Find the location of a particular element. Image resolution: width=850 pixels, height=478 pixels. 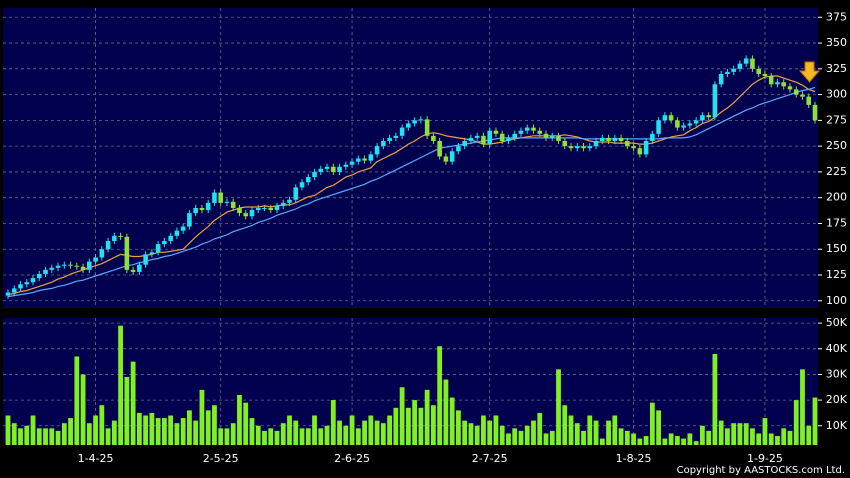

x-tick-label: 2-6-25 is located at coordinates (352, 458).